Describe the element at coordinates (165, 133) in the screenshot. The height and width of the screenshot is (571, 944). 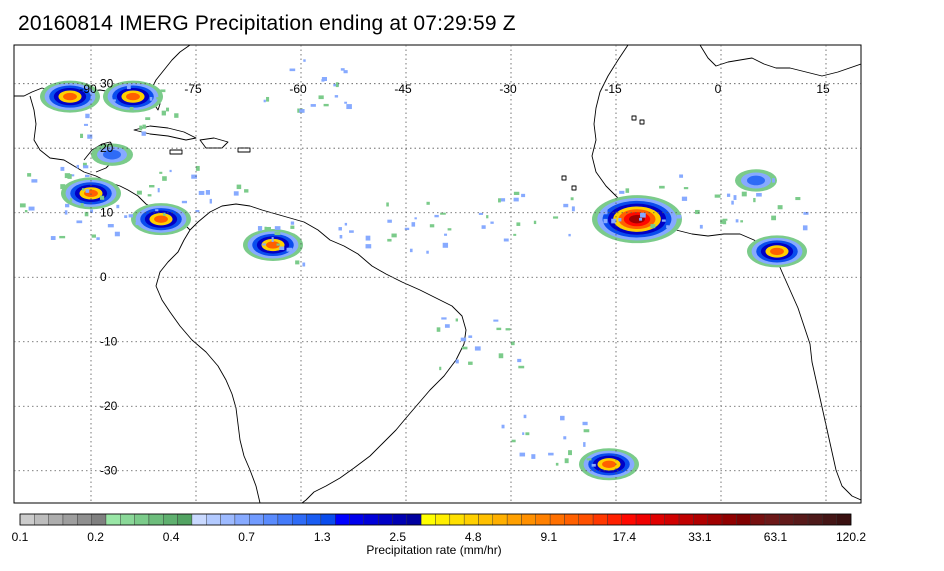
I see `coastline-cuba` at that location.